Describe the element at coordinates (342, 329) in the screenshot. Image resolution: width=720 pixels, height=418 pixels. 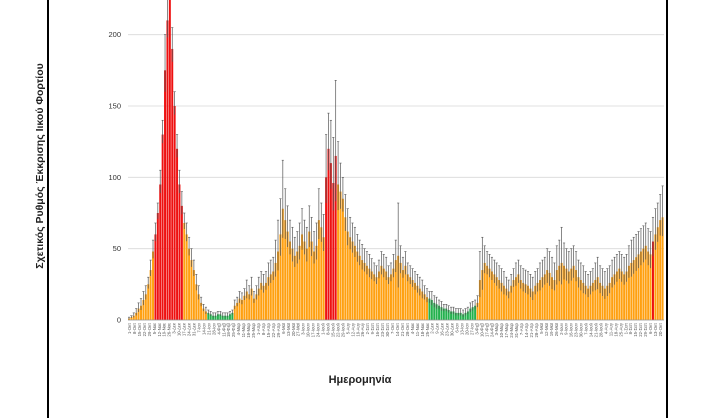
I see `x-tick-label: 29-Ιουλ` at that location.